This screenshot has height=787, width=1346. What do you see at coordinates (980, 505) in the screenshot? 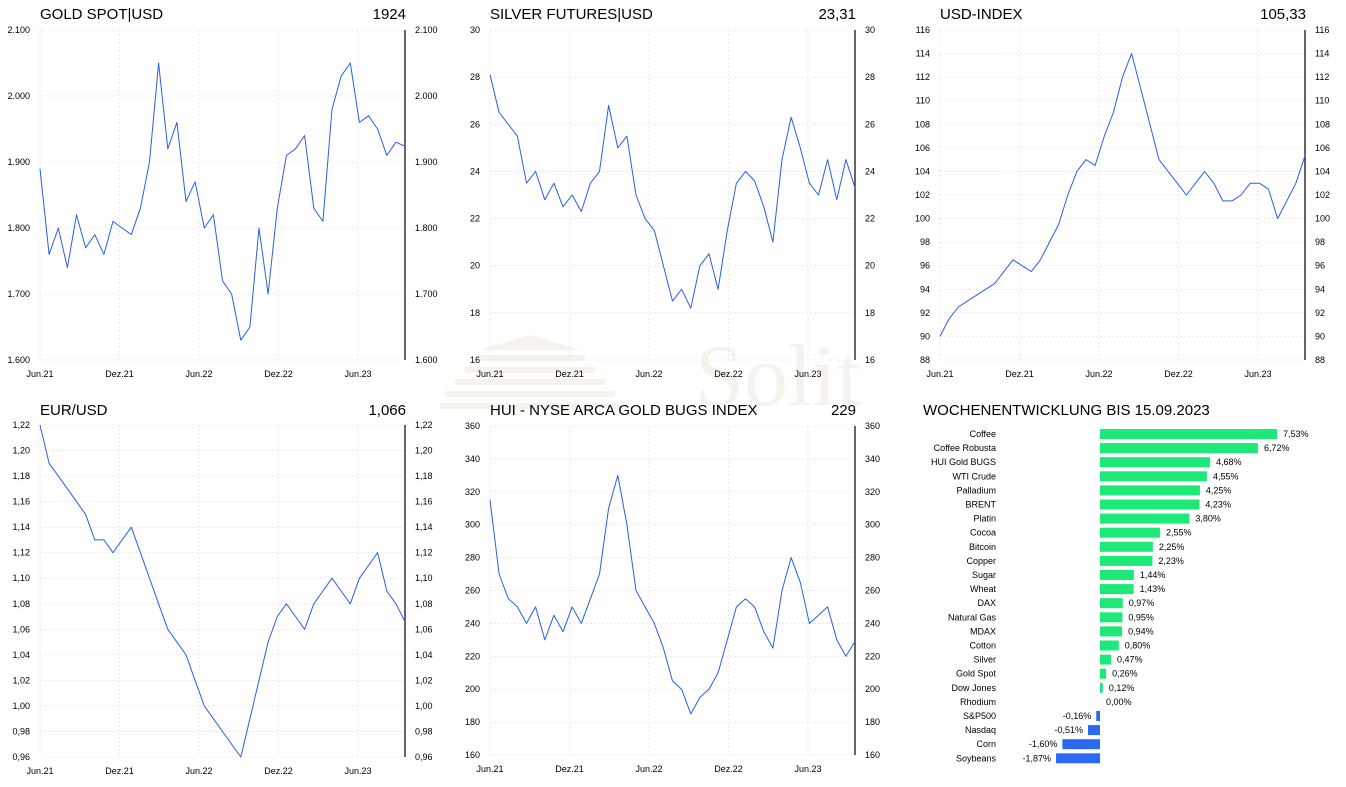
I see `bar-category-label: BRENT` at bounding box center [980, 505].